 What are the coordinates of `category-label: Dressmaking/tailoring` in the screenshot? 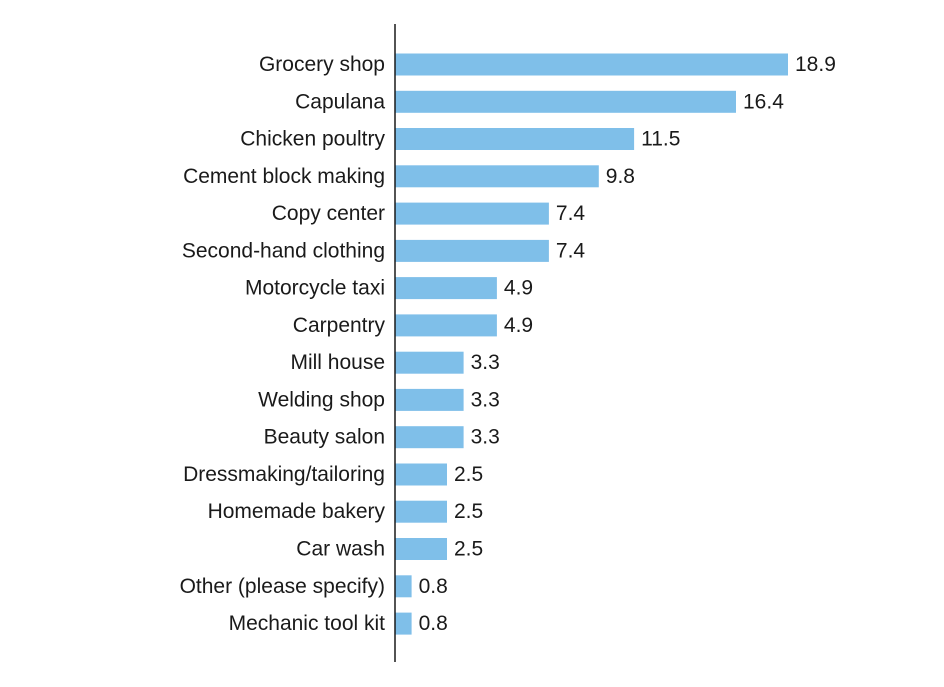 It's located at (284, 474).